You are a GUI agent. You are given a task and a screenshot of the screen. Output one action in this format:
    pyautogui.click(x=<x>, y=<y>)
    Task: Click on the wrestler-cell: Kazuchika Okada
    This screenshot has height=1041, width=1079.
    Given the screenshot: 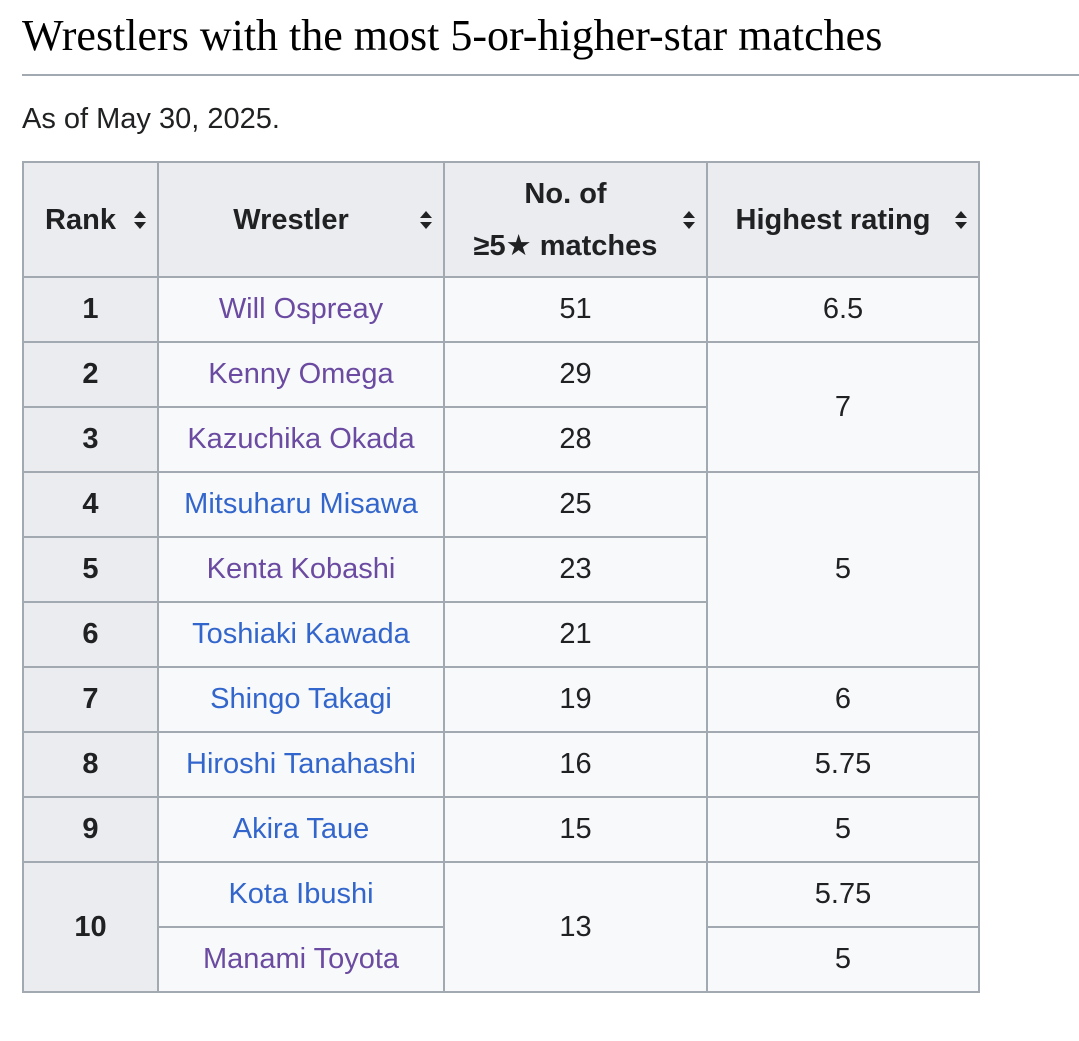 What is the action you would take?
    pyautogui.click(x=301, y=439)
    